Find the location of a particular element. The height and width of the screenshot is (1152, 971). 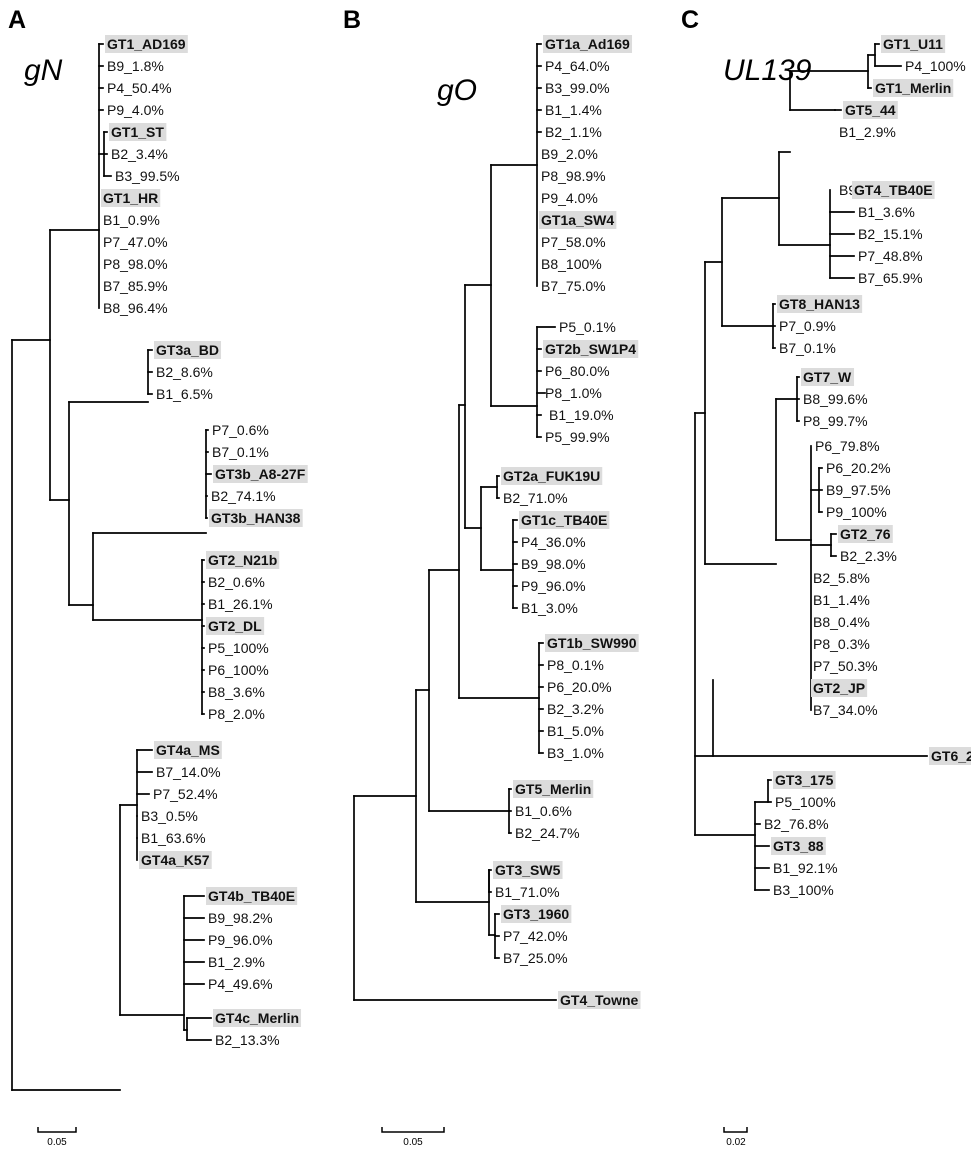

sample-leaf: B2_0.6% is located at coordinates (236, 582).